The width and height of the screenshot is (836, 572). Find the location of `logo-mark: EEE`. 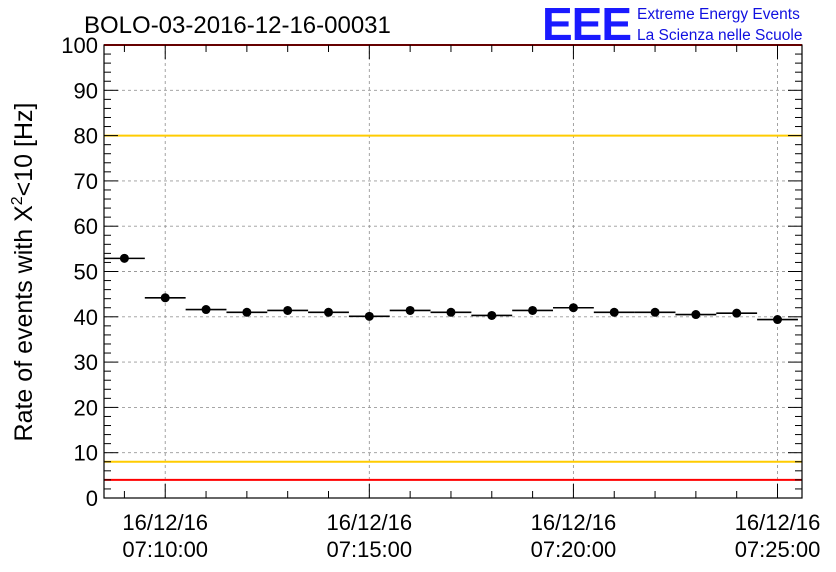

logo-mark: EEE is located at coordinates (586, 25).